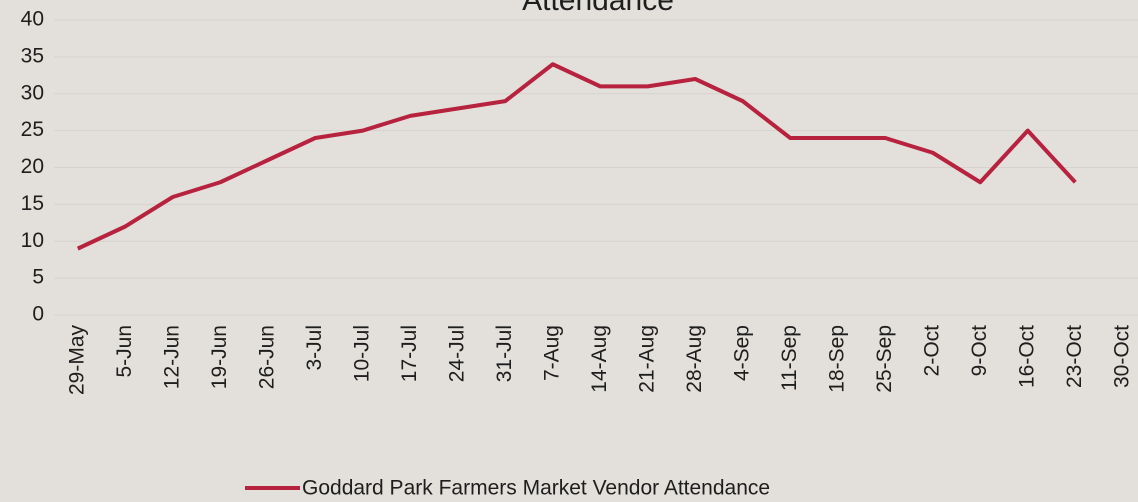 The width and height of the screenshot is (1138, 502). What do you see at coordinates (38, 277) in the screenshot?
I see `y-tick-label: 5` at bounding box center [38, 277].